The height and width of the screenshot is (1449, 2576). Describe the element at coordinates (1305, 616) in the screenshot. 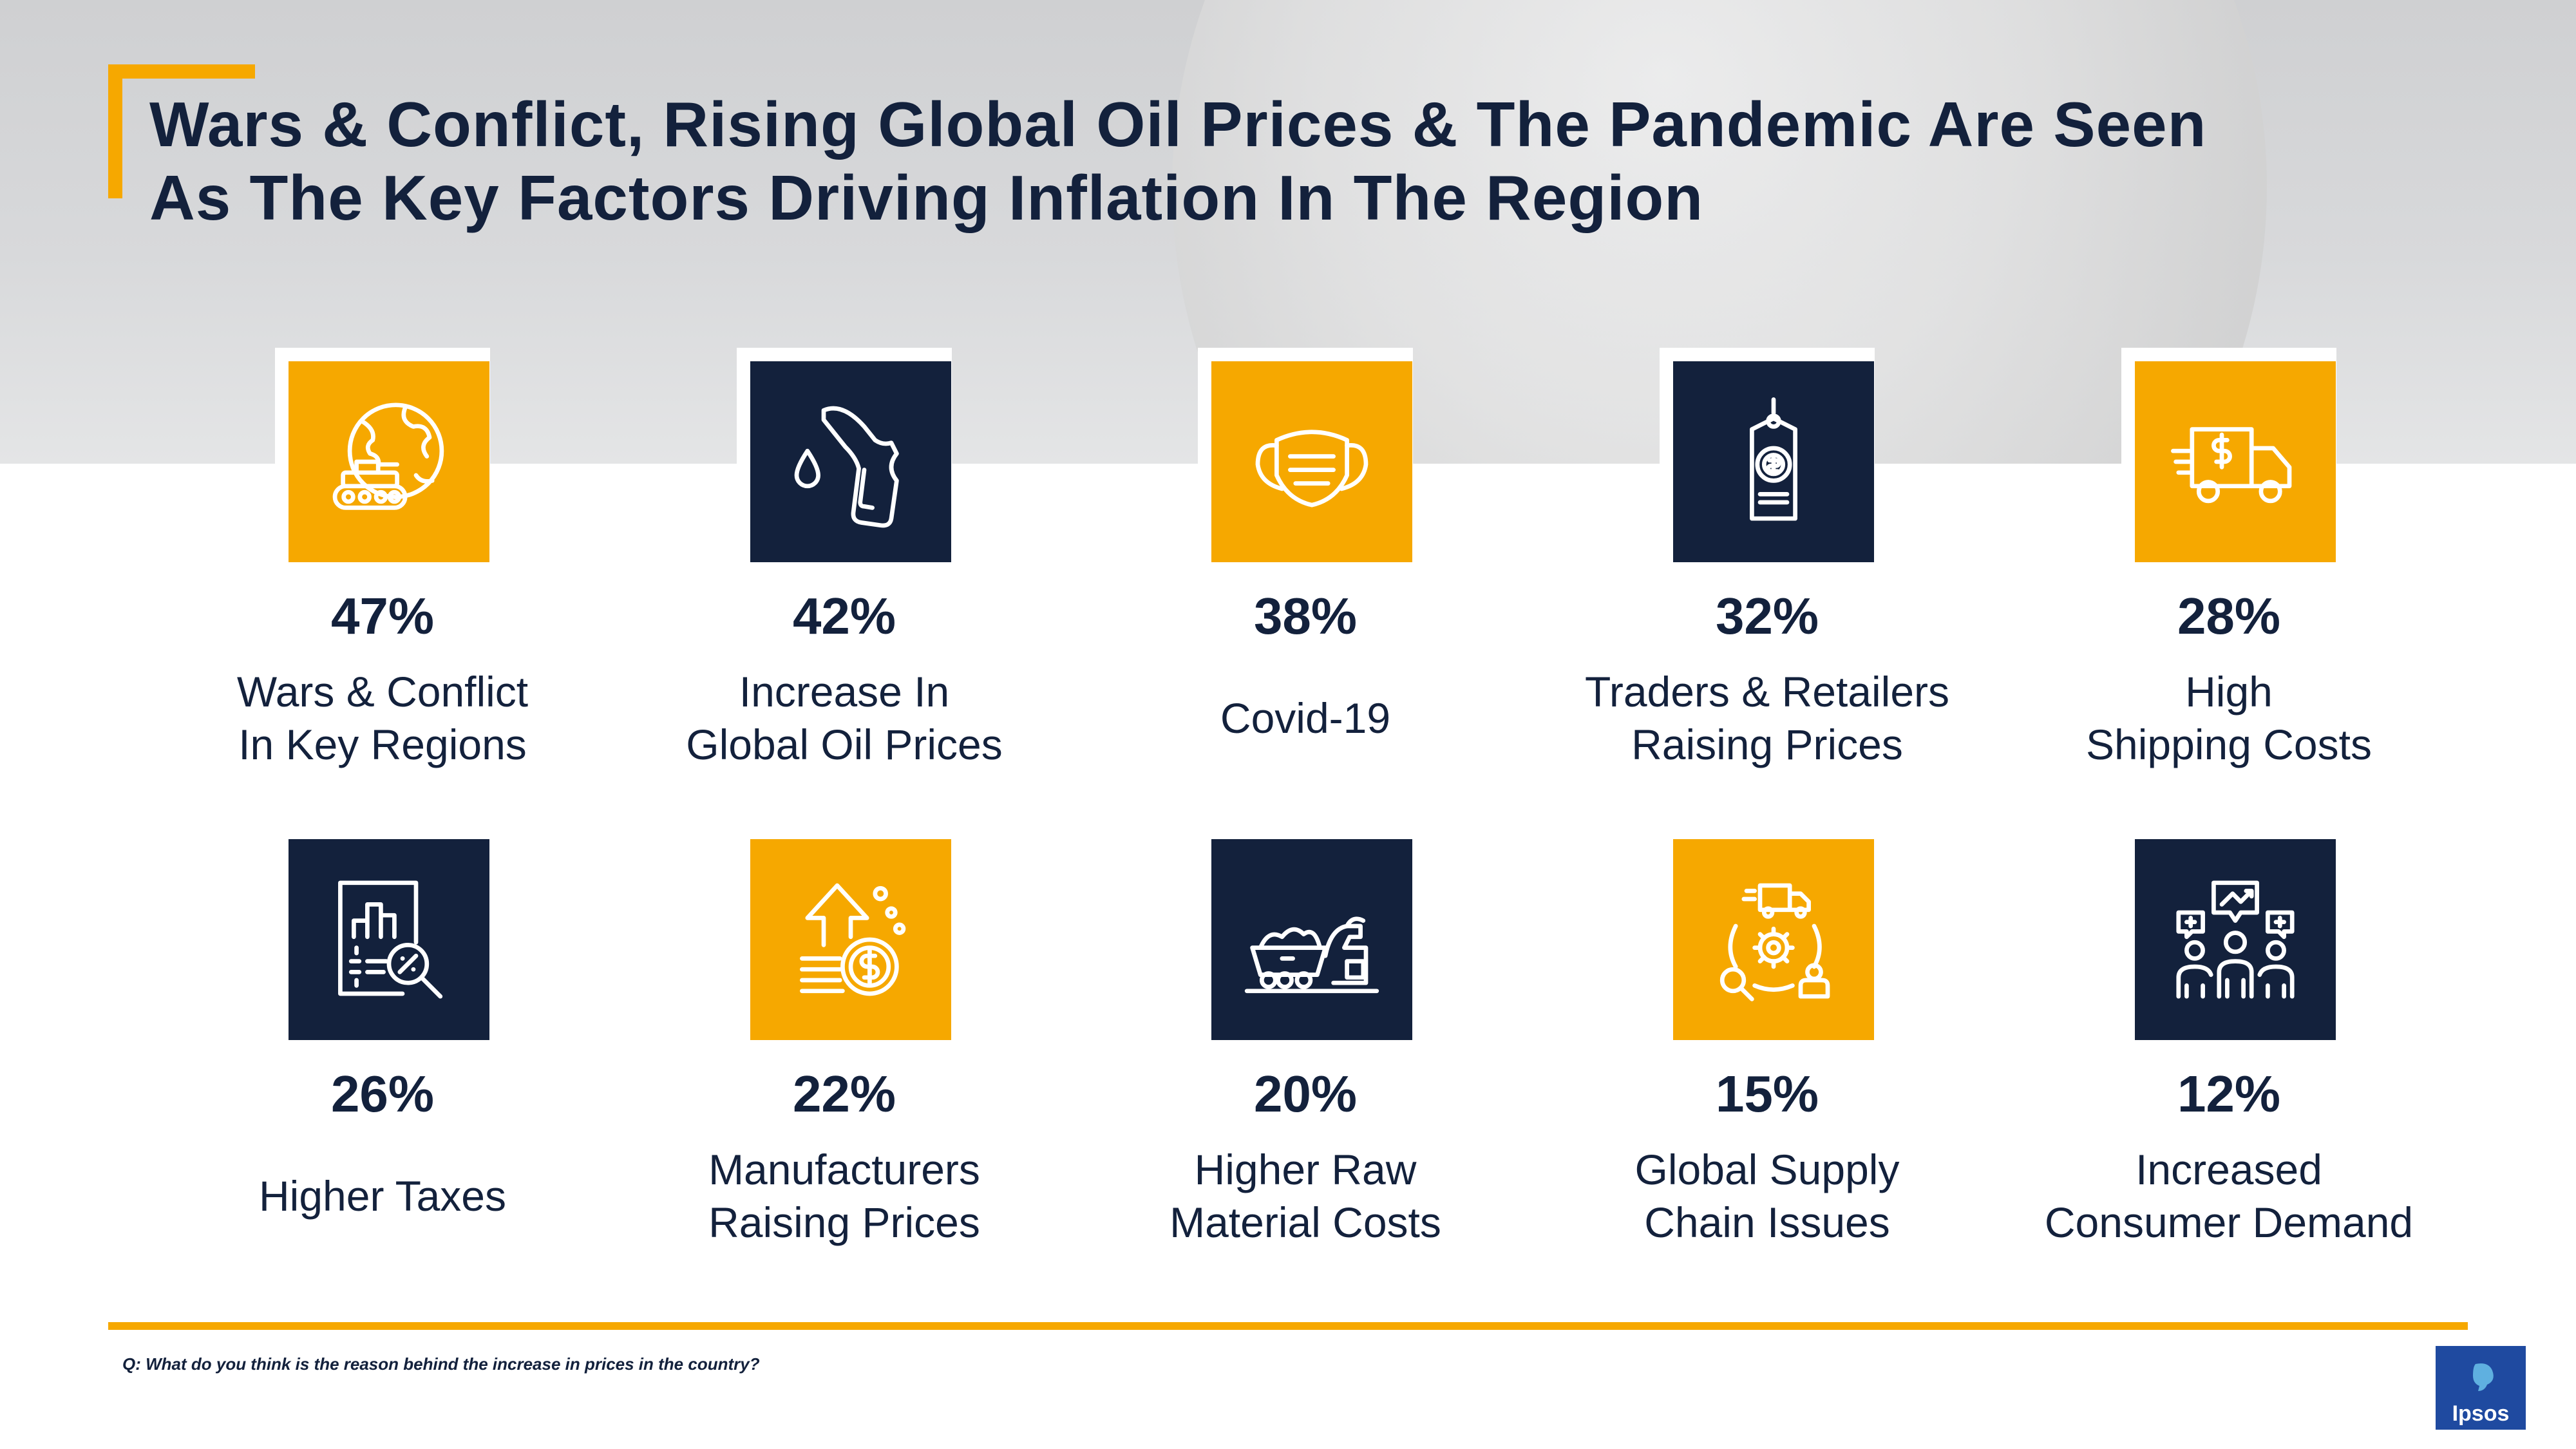

I see `factor-percent: 38%` at that location.